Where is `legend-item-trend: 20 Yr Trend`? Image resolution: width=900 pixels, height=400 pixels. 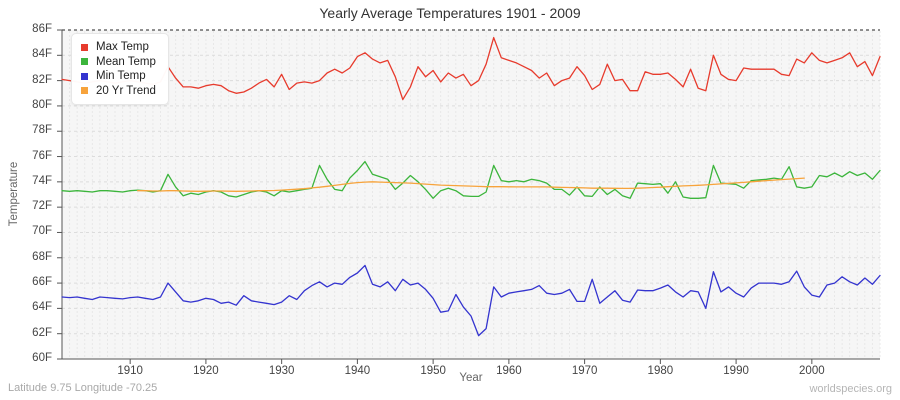
legend-item-trend: 20 Yr Trend is located at coordinates (118, 91).